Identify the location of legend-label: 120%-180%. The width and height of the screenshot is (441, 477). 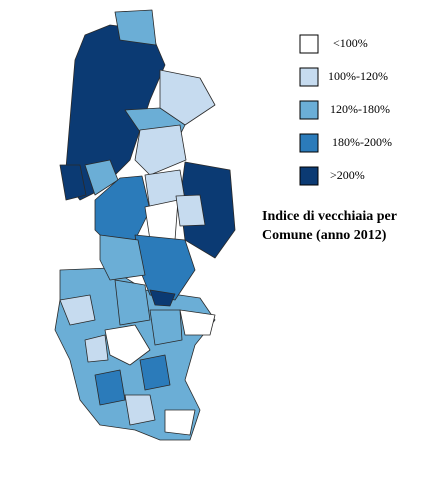
(360, 109).